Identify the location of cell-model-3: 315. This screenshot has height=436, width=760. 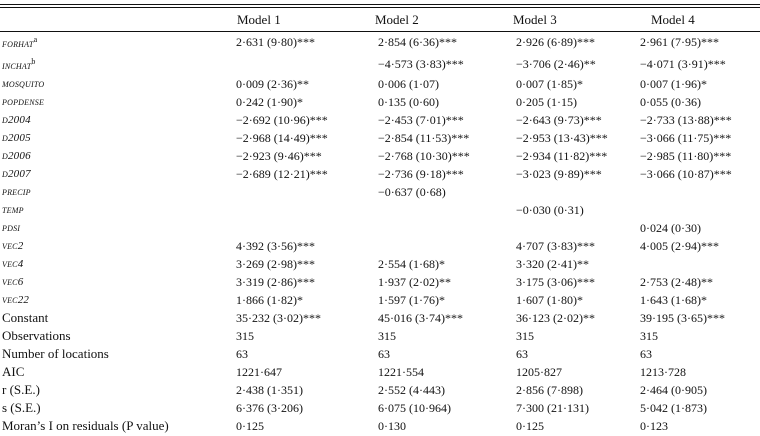
(525, 335).